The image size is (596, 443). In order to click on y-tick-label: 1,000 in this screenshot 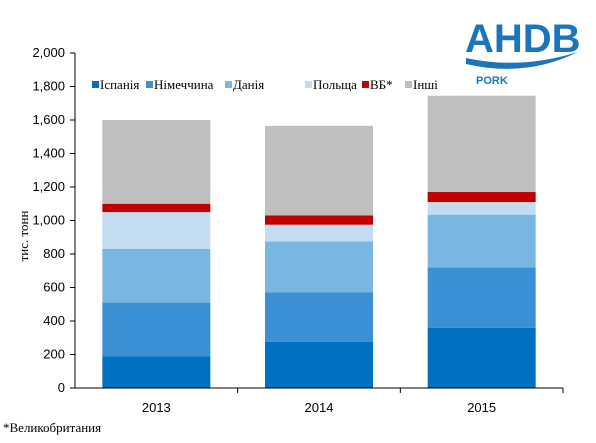, I will do `click(48, 220)`.